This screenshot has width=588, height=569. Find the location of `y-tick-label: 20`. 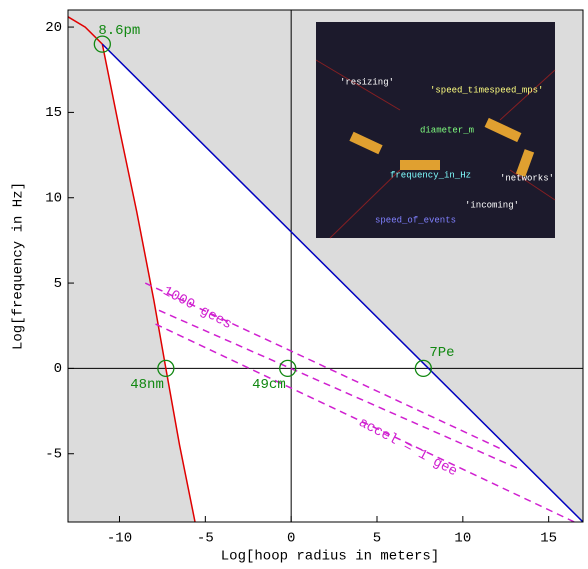

y-tick-label: 20 is located at coordinates (53, 28).